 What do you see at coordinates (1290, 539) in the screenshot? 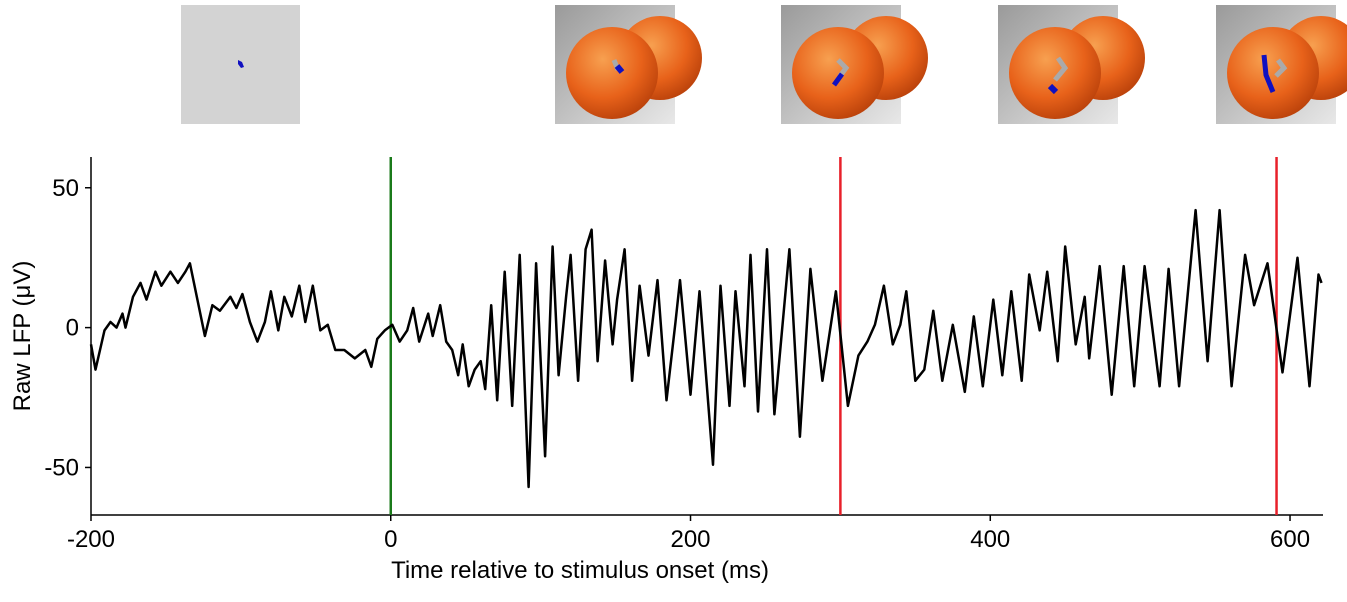
I see `x-tick-label: 600` at bounding box center [1290, 539].